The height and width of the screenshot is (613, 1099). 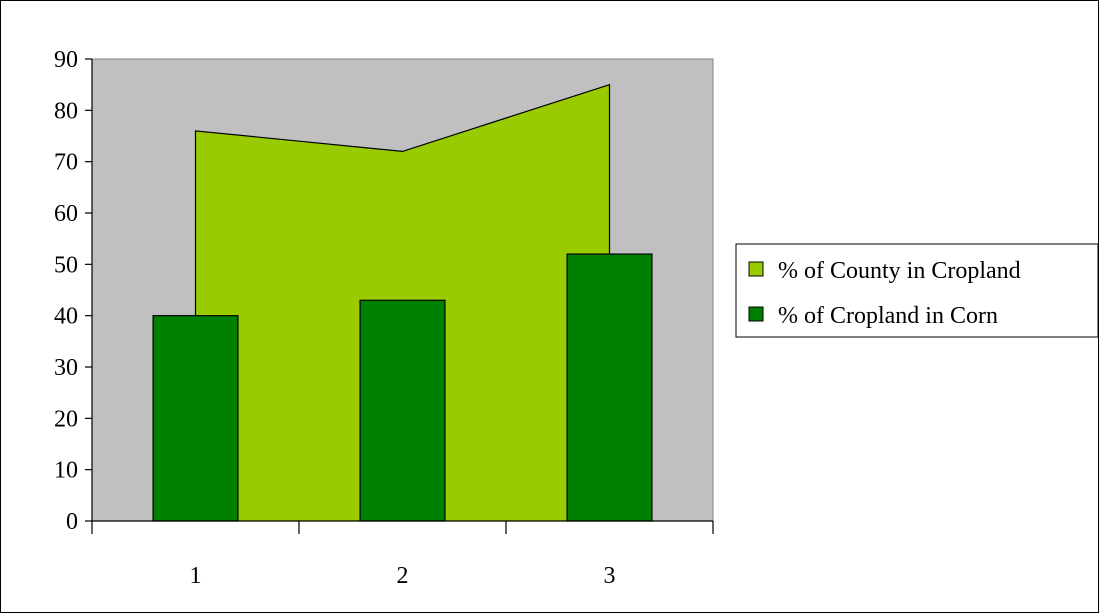 I want to click on legend-label-county-in-cropland: % of County in Cropland, so click(x=899, y=271).